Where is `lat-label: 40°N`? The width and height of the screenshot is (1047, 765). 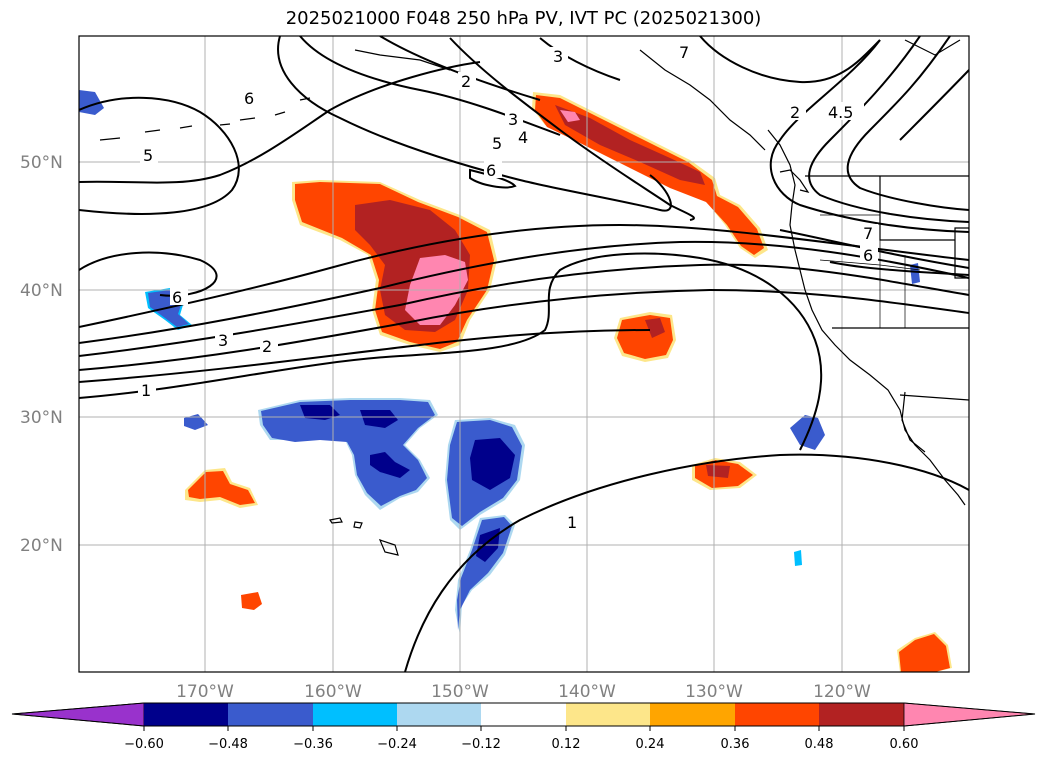
lat-label: 40°N is located at coordinates (41, 291).